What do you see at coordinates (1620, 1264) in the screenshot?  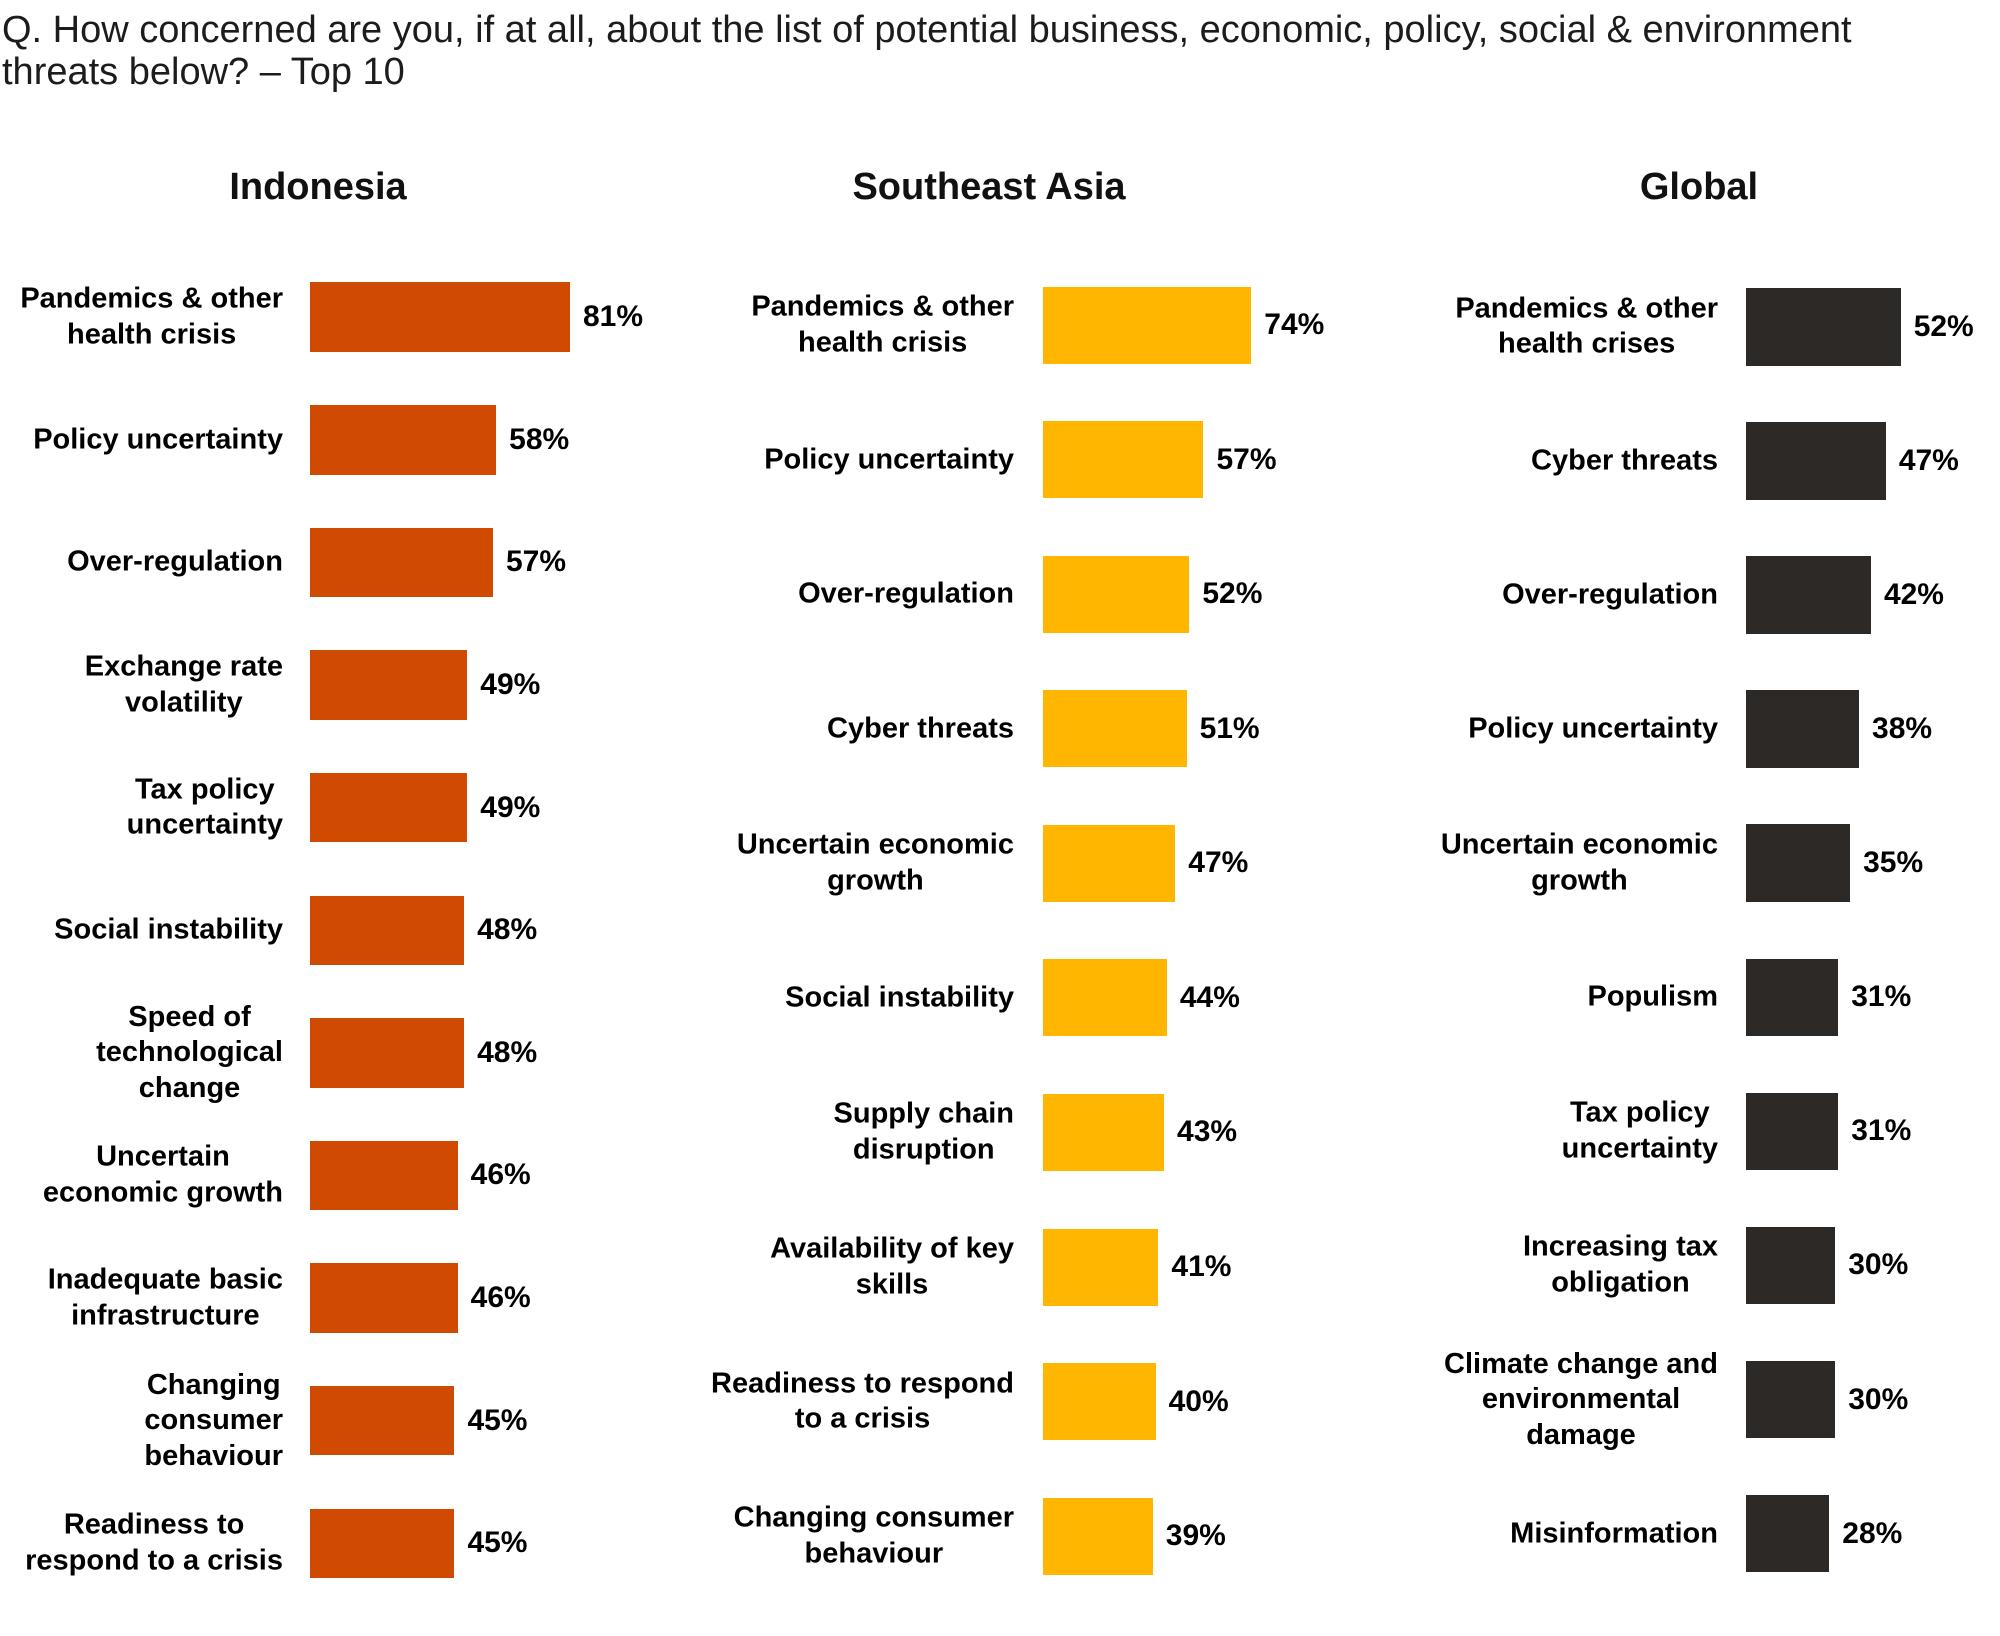 I see `category-label-text: Increasing tax obligation` at bounding box center [1620, 1264].